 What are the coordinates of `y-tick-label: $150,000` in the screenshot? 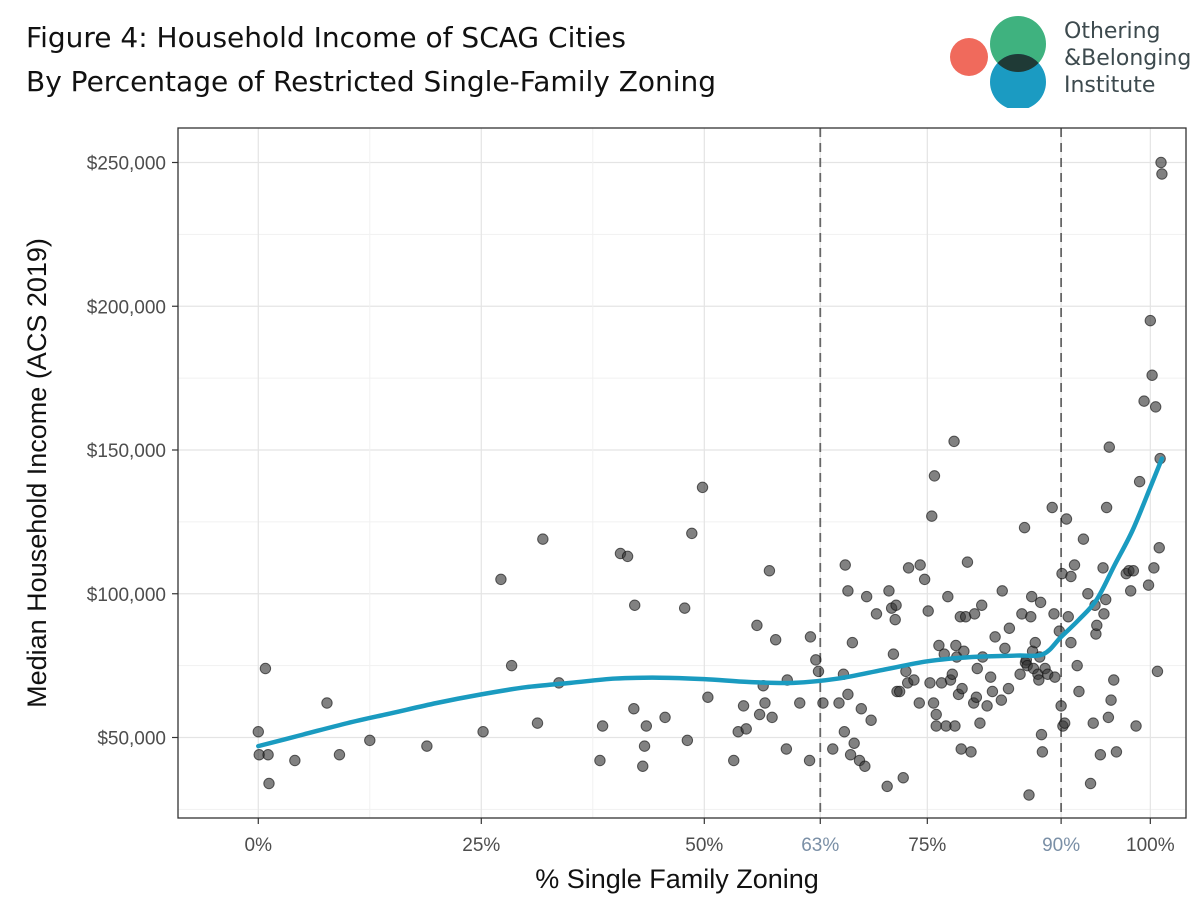 It's located at (126, 451).